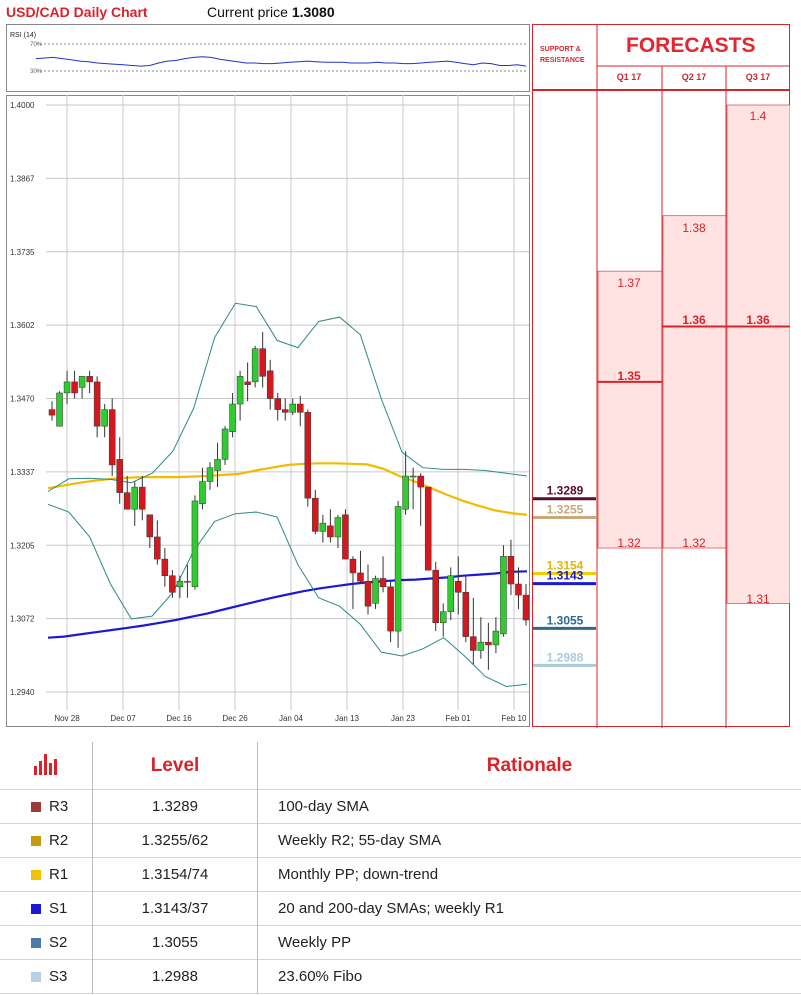 The width and height of the screenshot is (801, 995). Describe the element at coordinates (22, 619) in the screenshot. I see `y-tick-label: 1.3072` at that location.